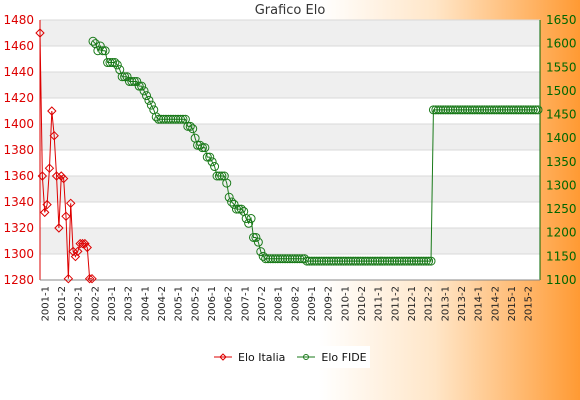 This screenshot has height=400, width=580. I want to click on legend-item-elo-fide: Elo FIDE, so click(332, 357).